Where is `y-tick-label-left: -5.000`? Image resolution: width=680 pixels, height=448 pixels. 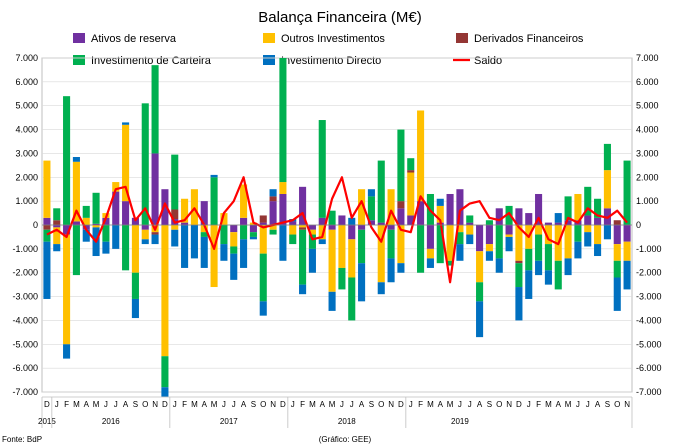
y-tick-label-left: -5.000 is located at coordinates (25, 344).